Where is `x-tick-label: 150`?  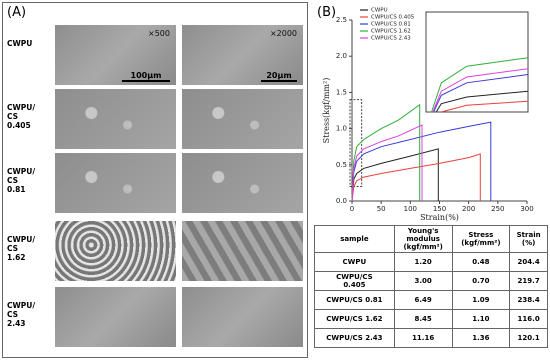
x-tick-label: 150 is located at coordinates (439, 209).